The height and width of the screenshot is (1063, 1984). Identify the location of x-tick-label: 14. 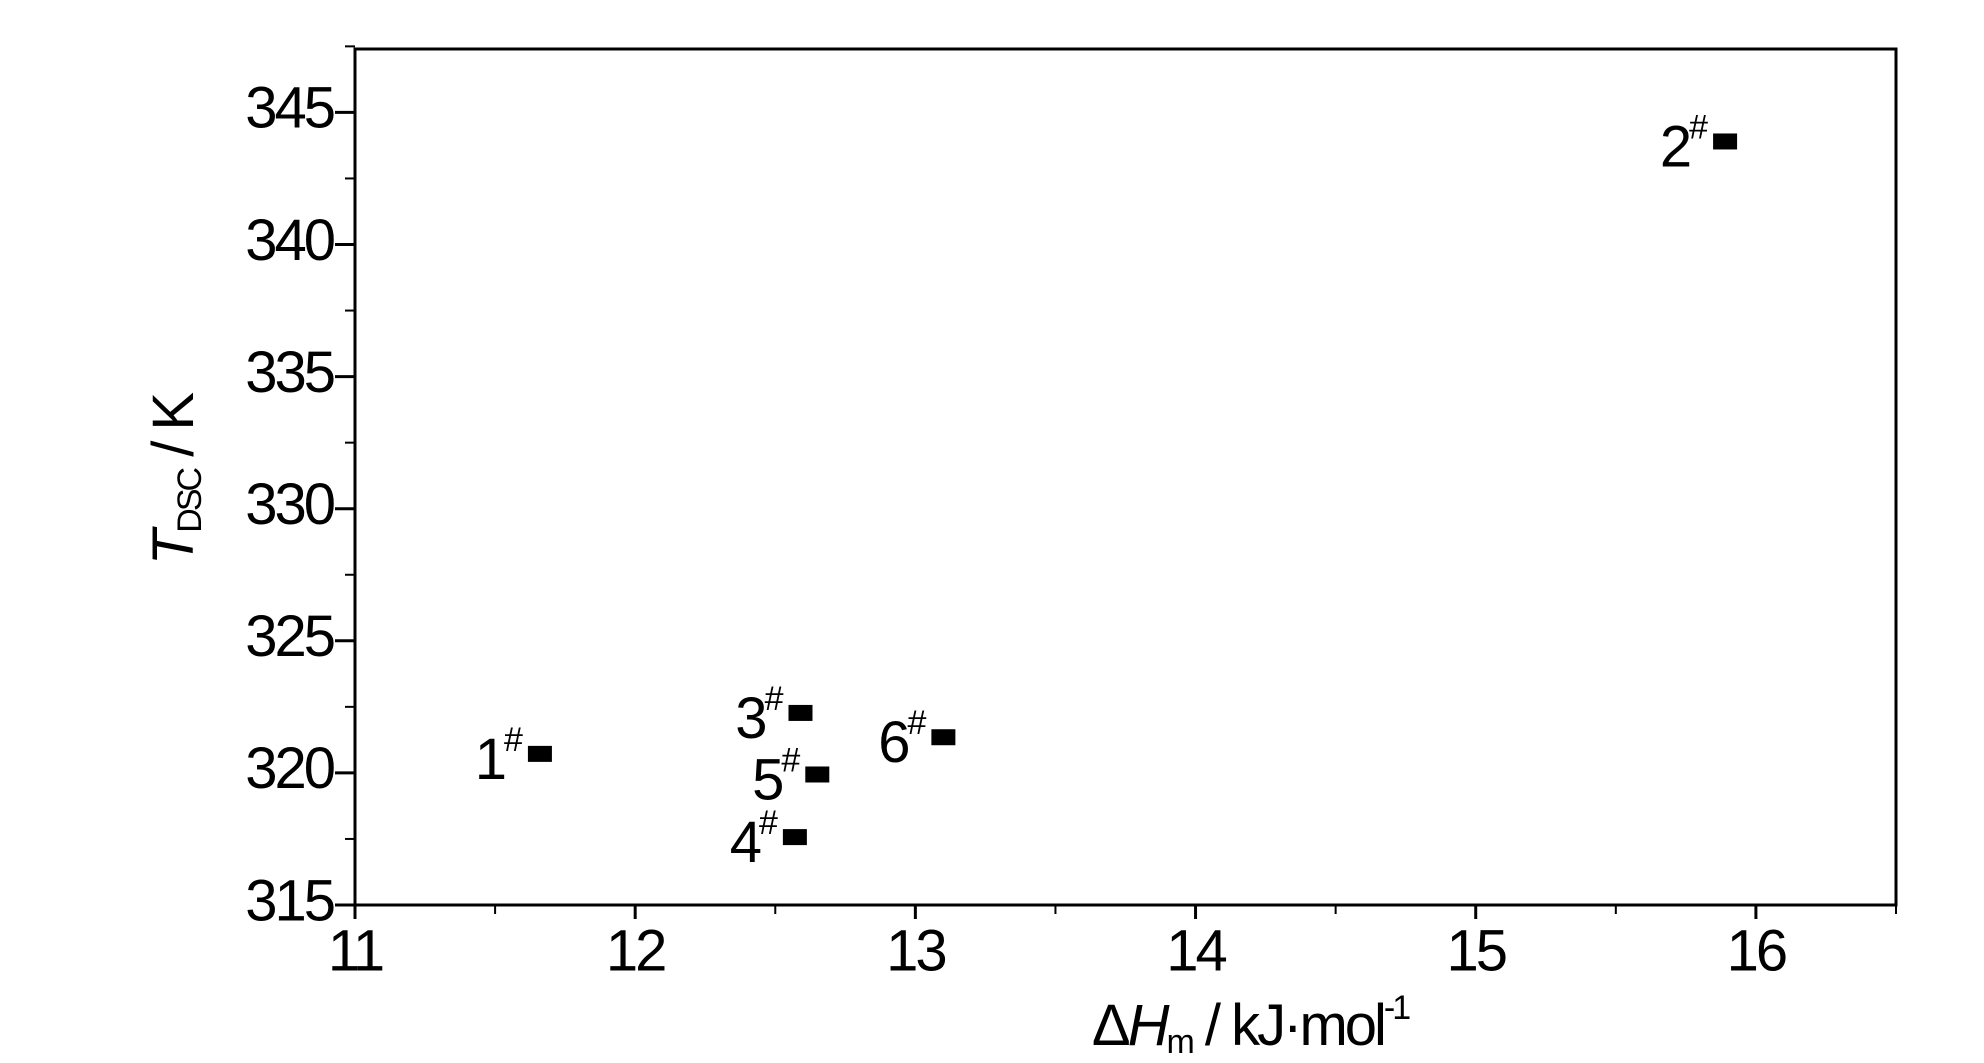
(1196, 950).